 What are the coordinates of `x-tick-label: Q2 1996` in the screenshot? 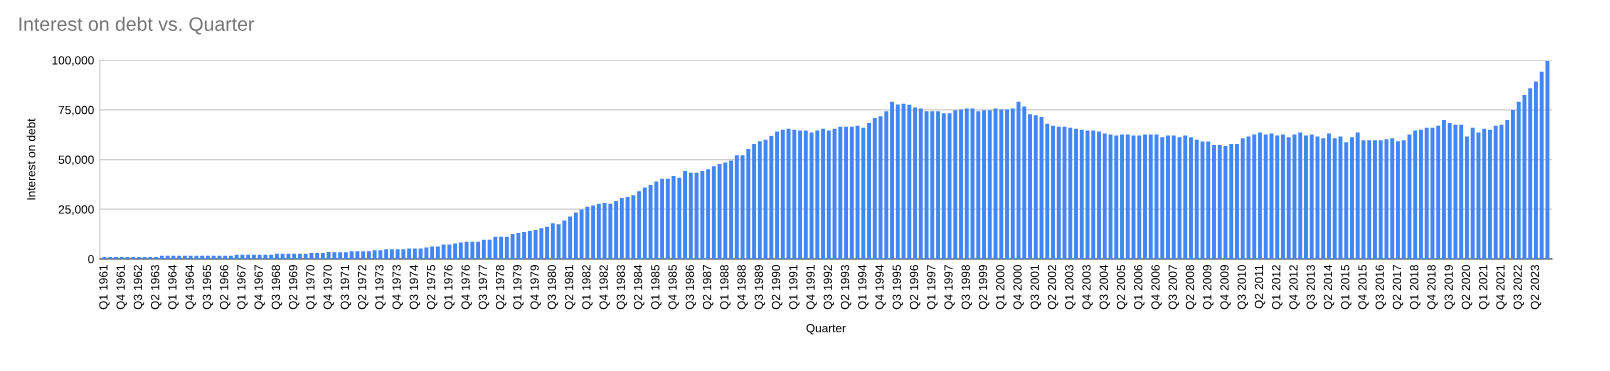 It's located at (915, 287).